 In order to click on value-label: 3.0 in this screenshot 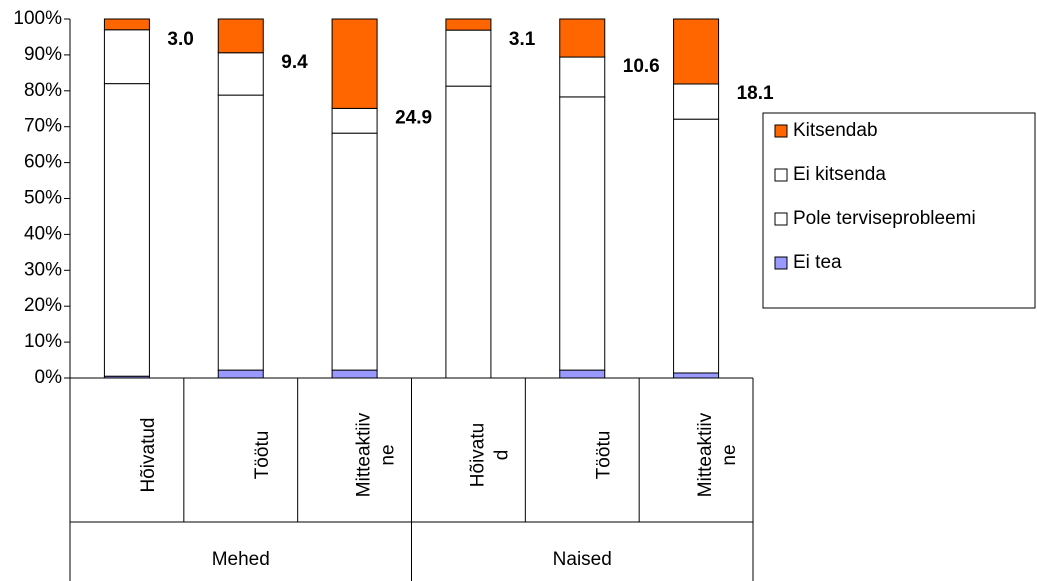, I will do `click(180, 39)`.